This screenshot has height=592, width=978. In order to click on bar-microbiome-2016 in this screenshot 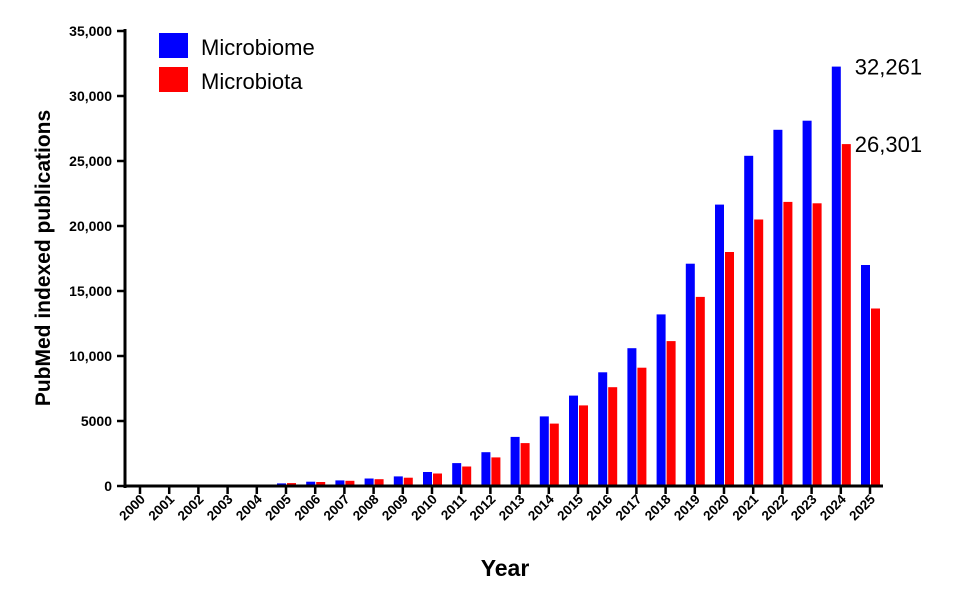, I will do `click(603, 429)`.